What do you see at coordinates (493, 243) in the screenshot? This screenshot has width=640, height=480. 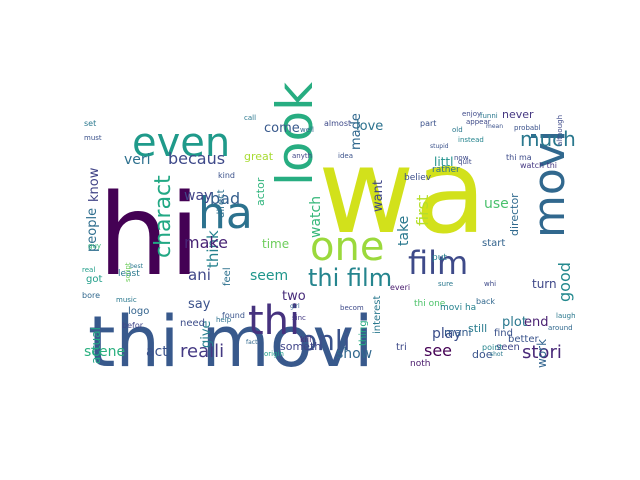 I see `word-start: start` at bounding box center [493, 243].